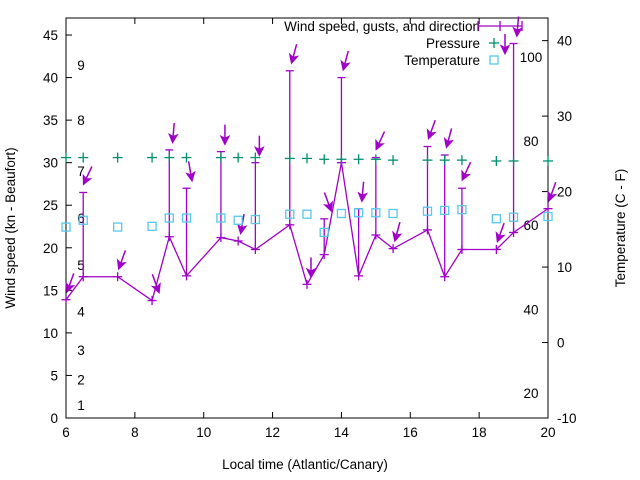 The image size is (640, 480). What do you see at coordinates (547, 432) in the screenshot?
I see `x-tick-label: 20` at bounding box center [547, 432].